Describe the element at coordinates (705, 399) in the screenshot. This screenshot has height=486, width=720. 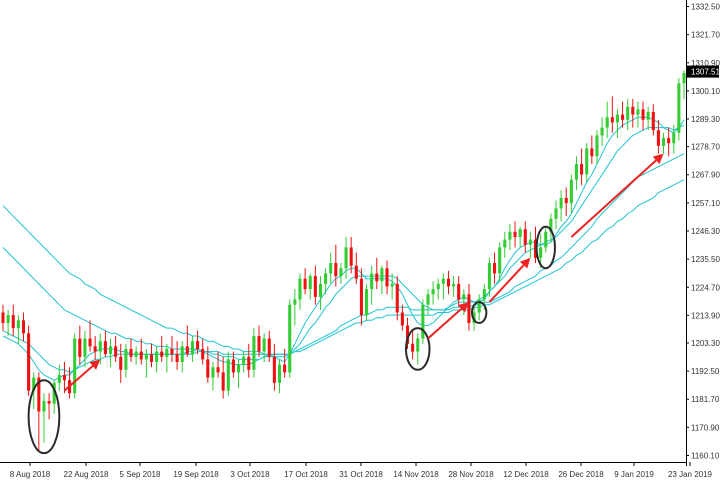
I see `price-tick-label: 1181.70` at that location.